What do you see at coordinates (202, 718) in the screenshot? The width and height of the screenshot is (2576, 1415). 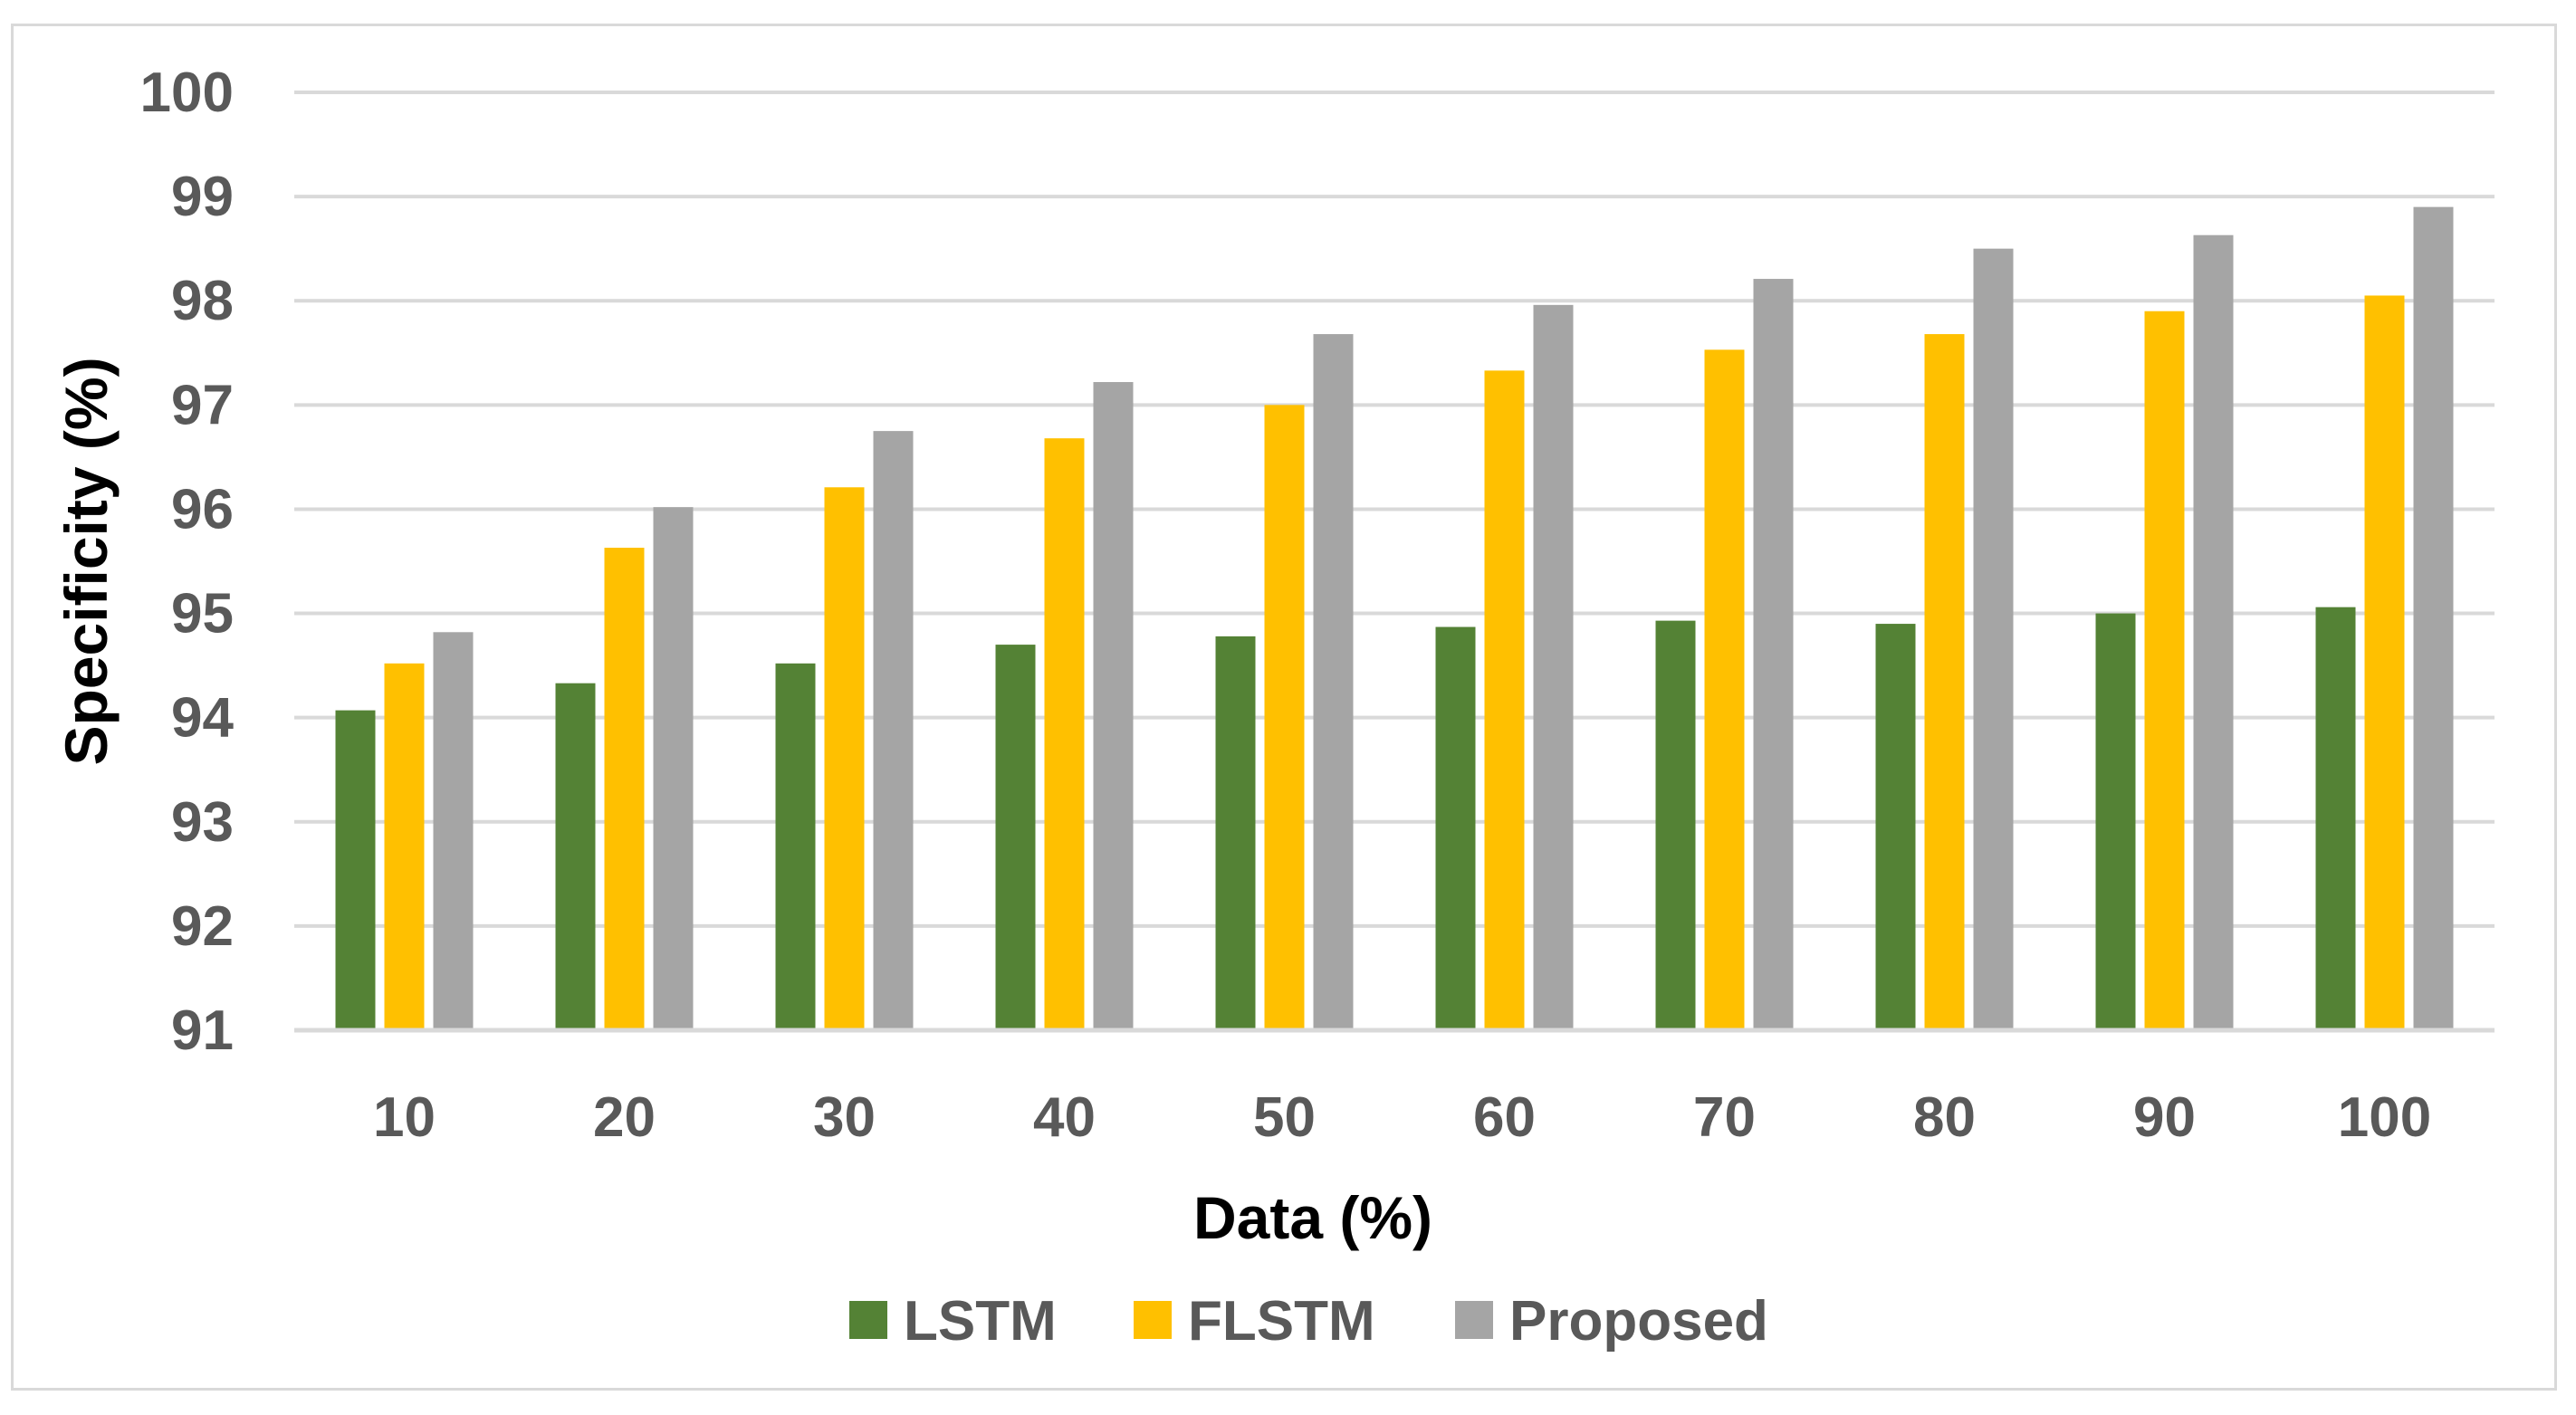 I see `y-tick-label: 94` at bounding box center [202, 718].